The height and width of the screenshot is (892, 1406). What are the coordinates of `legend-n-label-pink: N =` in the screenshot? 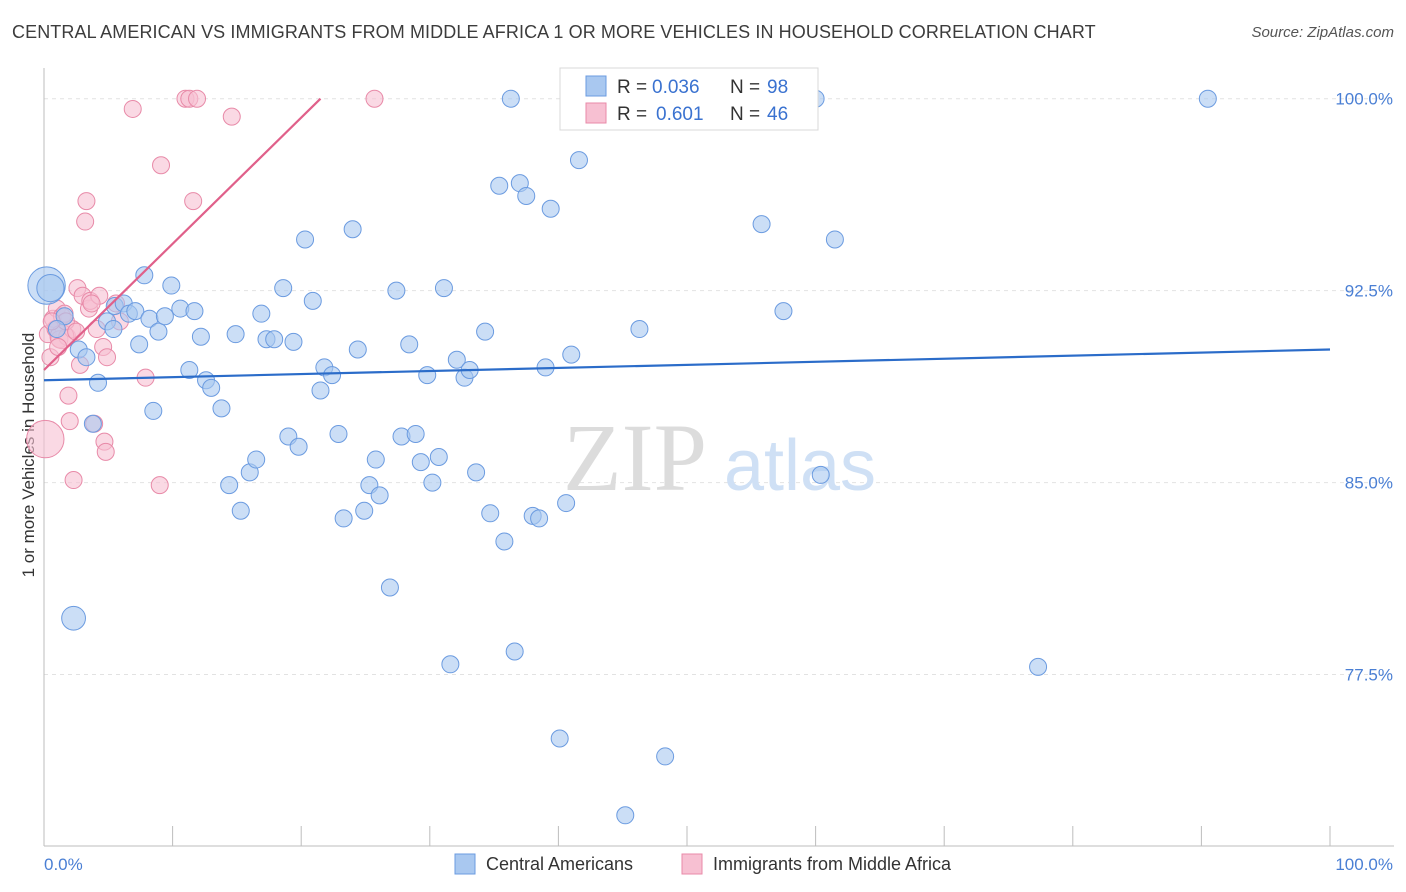 It's located at (745, 114).